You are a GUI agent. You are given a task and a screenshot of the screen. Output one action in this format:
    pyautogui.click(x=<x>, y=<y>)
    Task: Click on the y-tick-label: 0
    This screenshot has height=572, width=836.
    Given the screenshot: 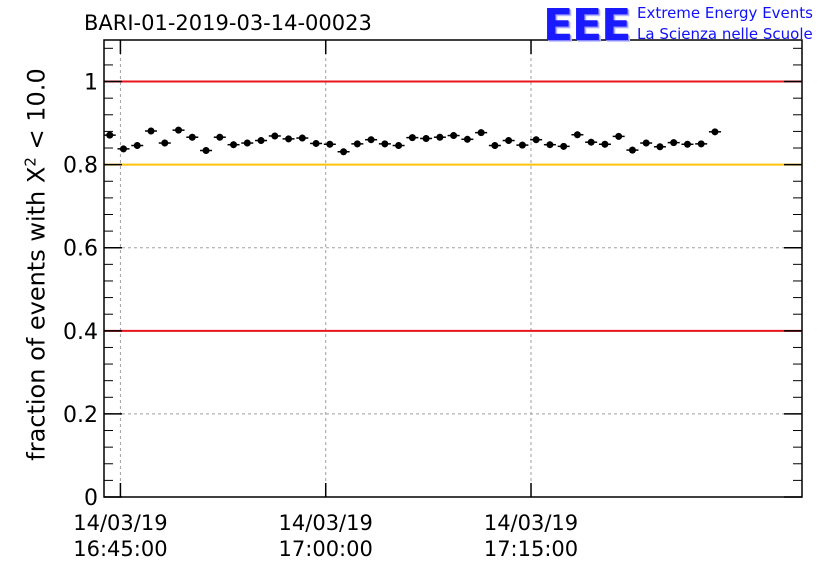 What is the action you would take?
    pyautogui.click(x=91, y=498)
    